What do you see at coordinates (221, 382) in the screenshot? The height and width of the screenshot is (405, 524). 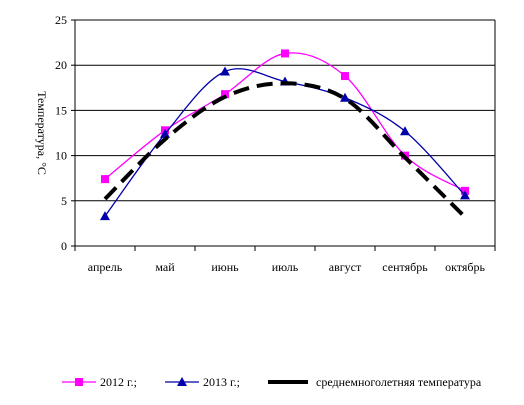 I see `legend-label-1: 2013 г.;` at bounding box center [221, 382].